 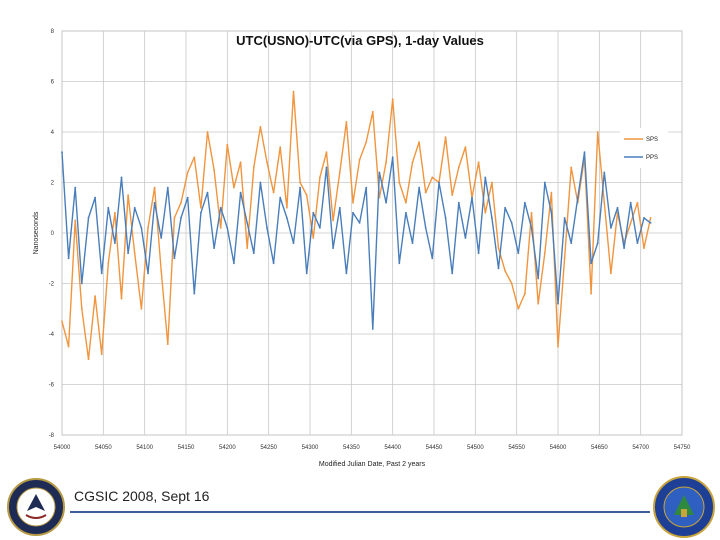 I want to click on y-tick-label: -6, so click(x=52, y=386).